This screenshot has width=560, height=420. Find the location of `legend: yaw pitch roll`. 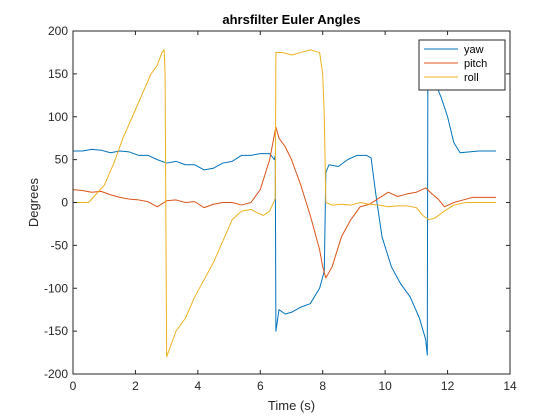

legend: yaw pitch roll is located at coordinates (462, 65).